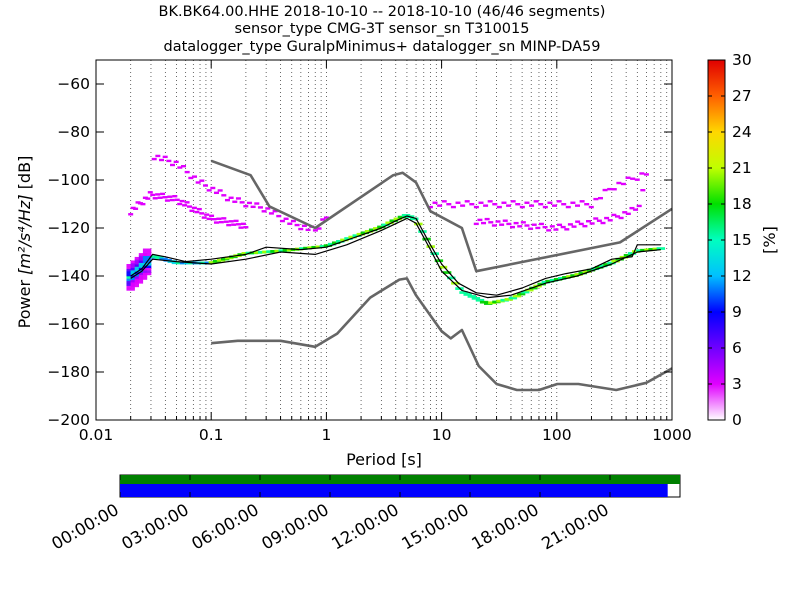  What do you see at coordinates (24, 301) in the screenshot?
I see `y-axis-label-prefix: Power` at bounding box center [24, 301].